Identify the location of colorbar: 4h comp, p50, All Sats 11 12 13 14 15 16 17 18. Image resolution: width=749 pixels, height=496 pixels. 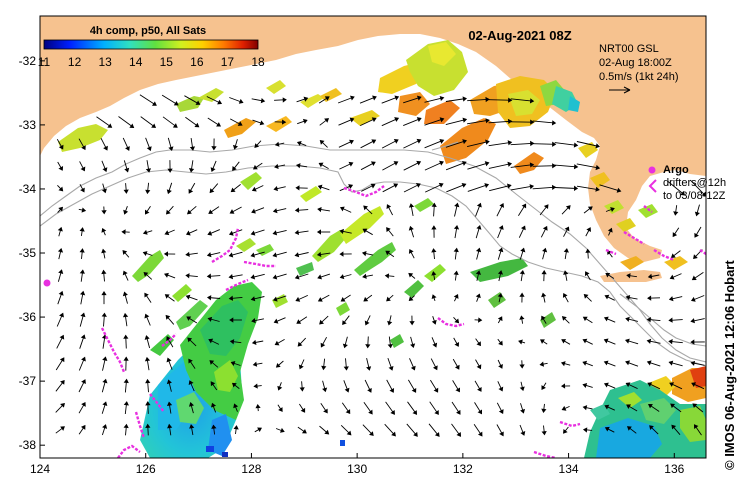
(151, 47).